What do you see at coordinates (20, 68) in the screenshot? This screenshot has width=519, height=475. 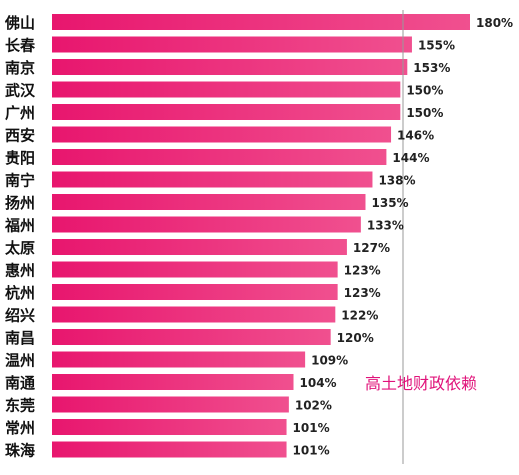 I see `category-label: 南京` at bounding box center [20, 68].